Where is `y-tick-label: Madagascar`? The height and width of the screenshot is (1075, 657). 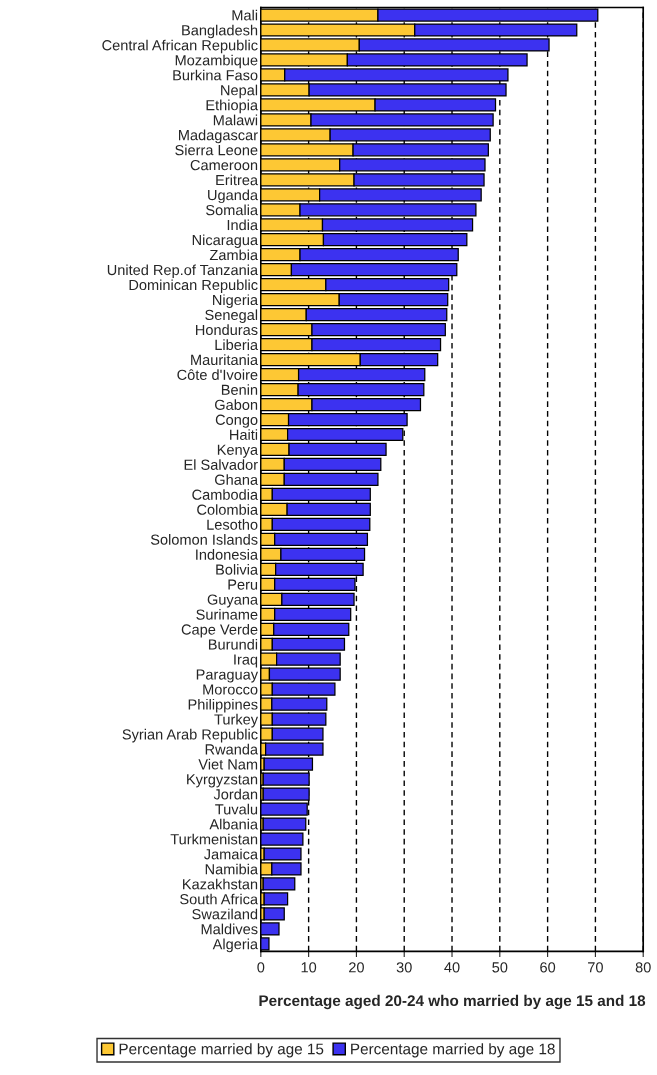 y-tick-label: Madagascar is located at coordinates (218, 136).